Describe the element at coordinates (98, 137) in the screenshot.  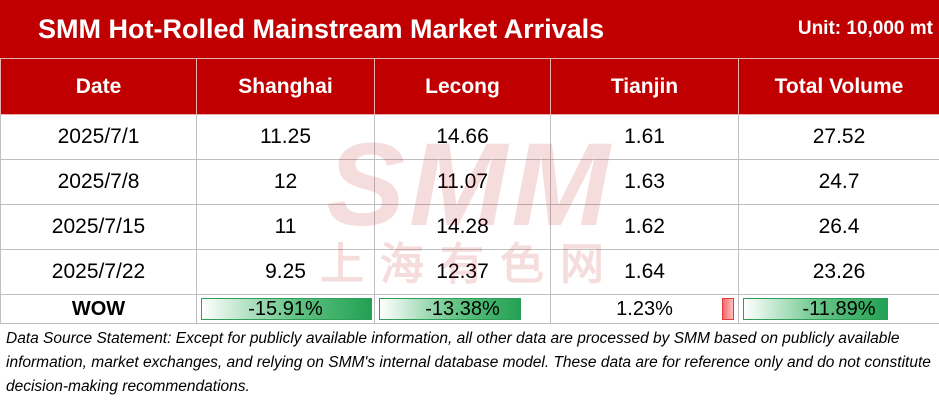
I see `date-cell: 2025/7/1` at that location.